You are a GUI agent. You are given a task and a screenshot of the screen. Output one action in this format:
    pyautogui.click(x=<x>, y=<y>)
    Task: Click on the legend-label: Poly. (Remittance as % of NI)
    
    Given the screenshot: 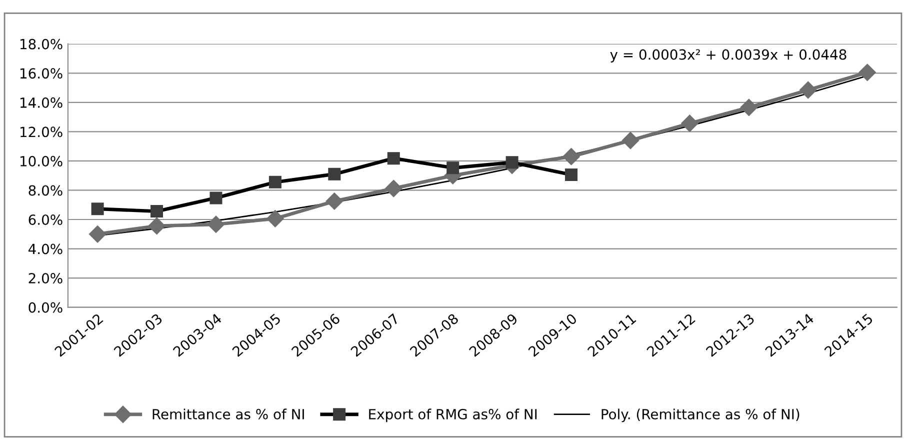 What is the action you would take?
    pyautogui.click(x=701, y=415)
    